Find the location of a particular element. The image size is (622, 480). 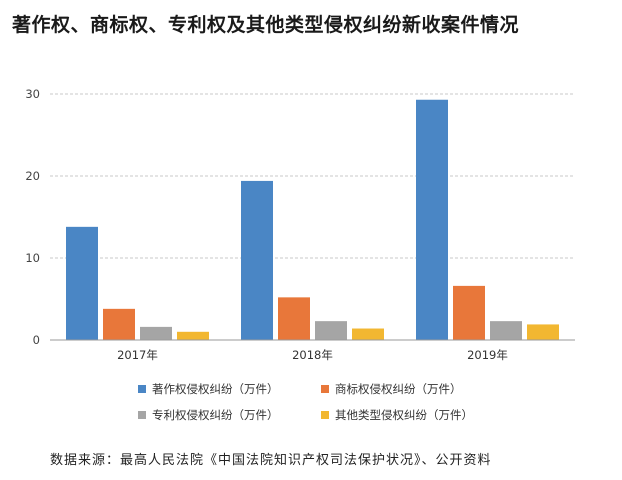

legend-label-trademark: 商标权侵权纠纷（万件） is located at coordinates (398, 389).